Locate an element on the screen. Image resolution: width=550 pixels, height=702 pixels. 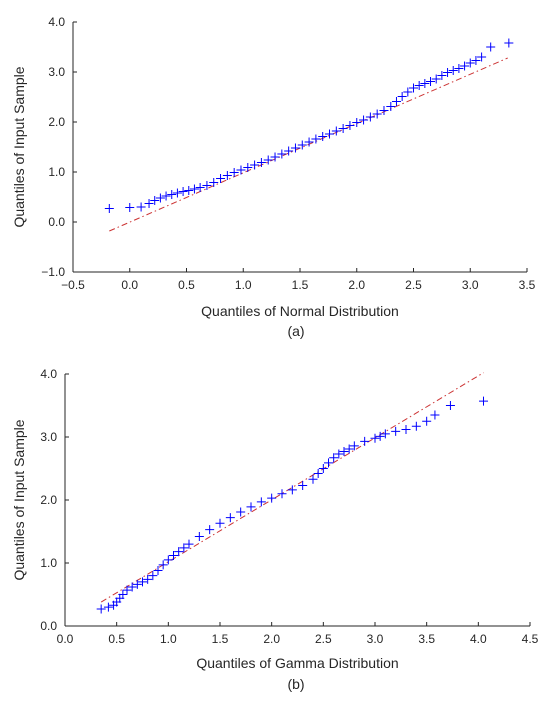
y-tick-label: 0.0 is located at coordinates (48, 626).